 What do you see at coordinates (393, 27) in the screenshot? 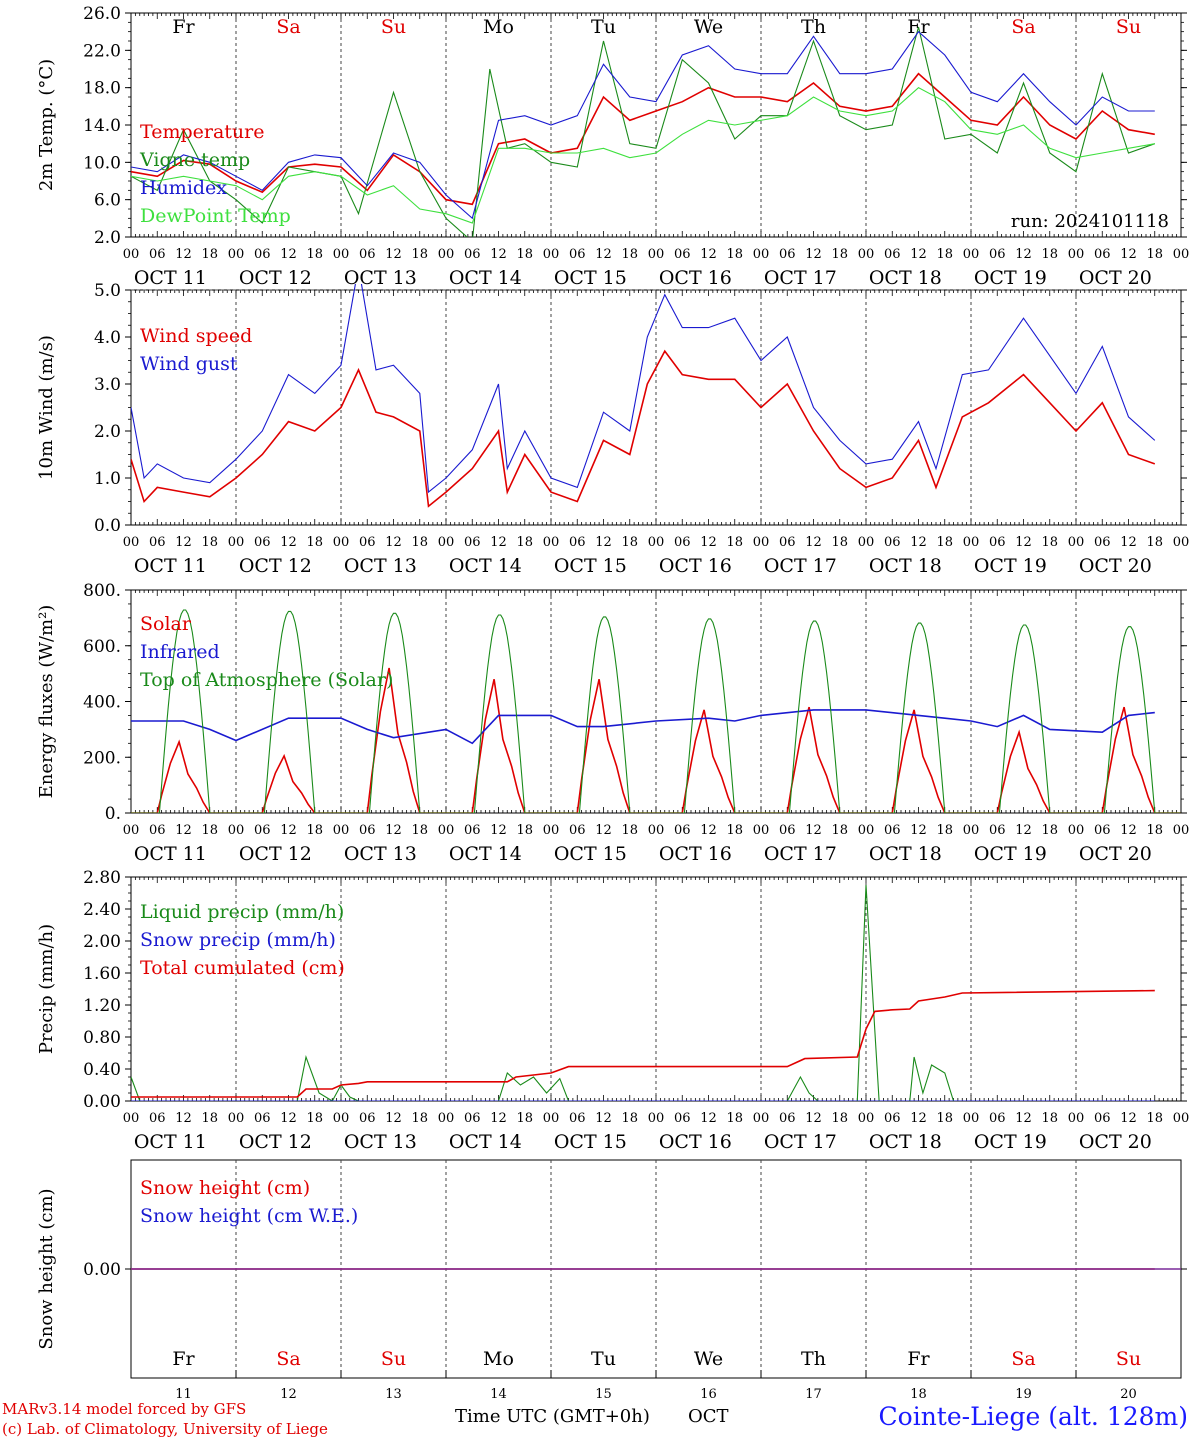
I see `day-of-week-label: Su` at bounding box center [393, 27].